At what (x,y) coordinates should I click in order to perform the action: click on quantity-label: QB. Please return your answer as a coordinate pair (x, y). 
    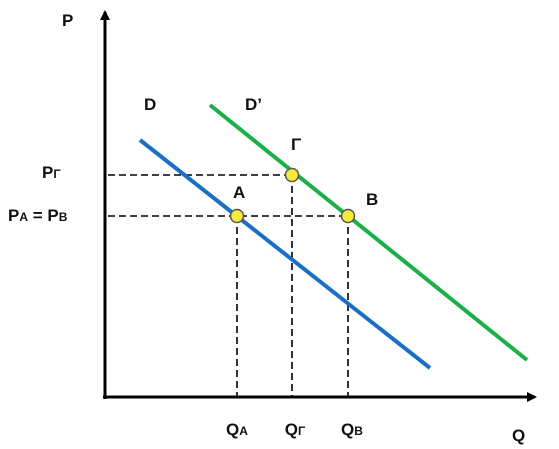
    Looking at the image, I should click on (352, 429).